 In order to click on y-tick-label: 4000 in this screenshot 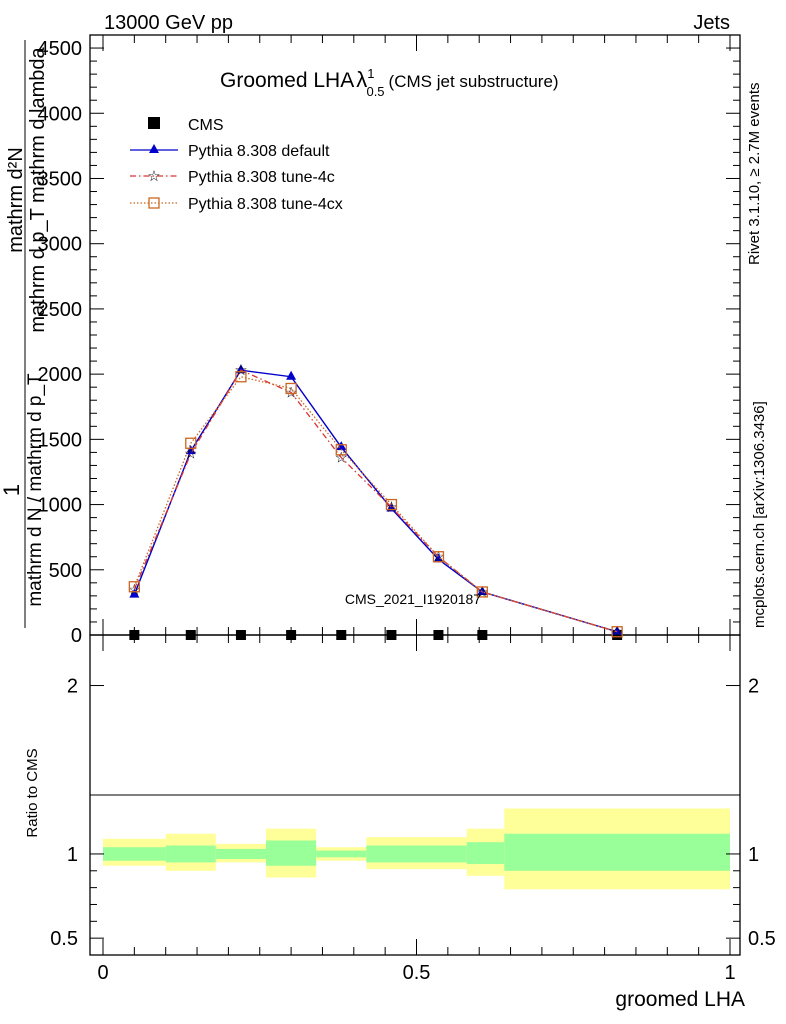, I will do `click(60, 114)`.